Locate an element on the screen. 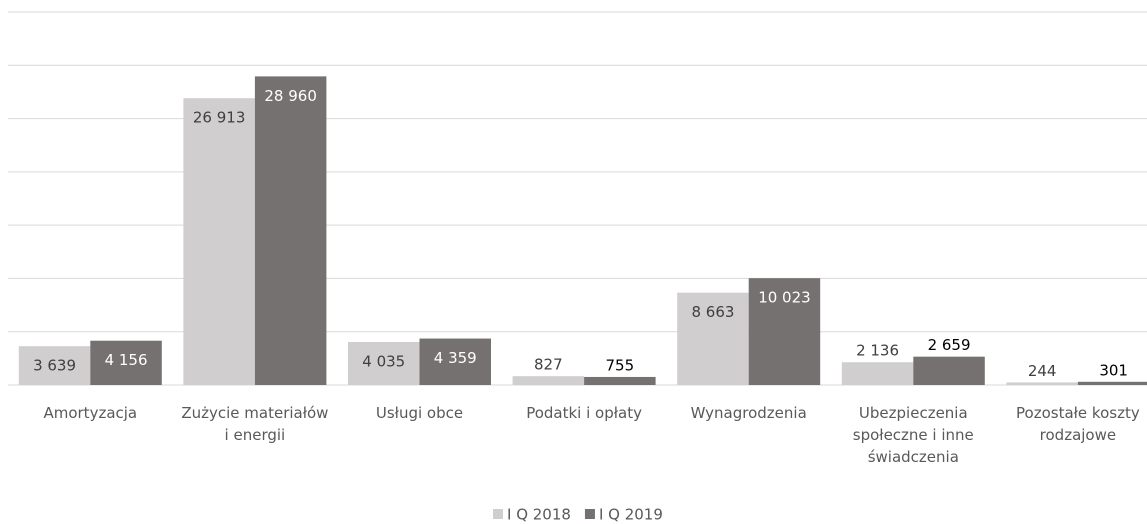 The image size is (1147, 524). data-label: 8 663 is located at coordinates (712, 312).